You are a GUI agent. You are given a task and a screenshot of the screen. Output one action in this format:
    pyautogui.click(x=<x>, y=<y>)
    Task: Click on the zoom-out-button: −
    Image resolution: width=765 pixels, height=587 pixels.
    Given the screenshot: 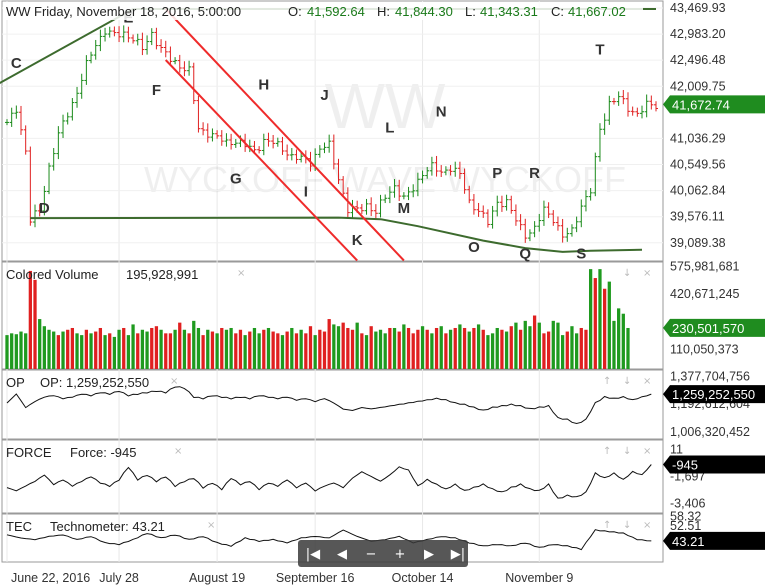 What is the action you would take?
    pyautogui.click(x=371, y=553)
    